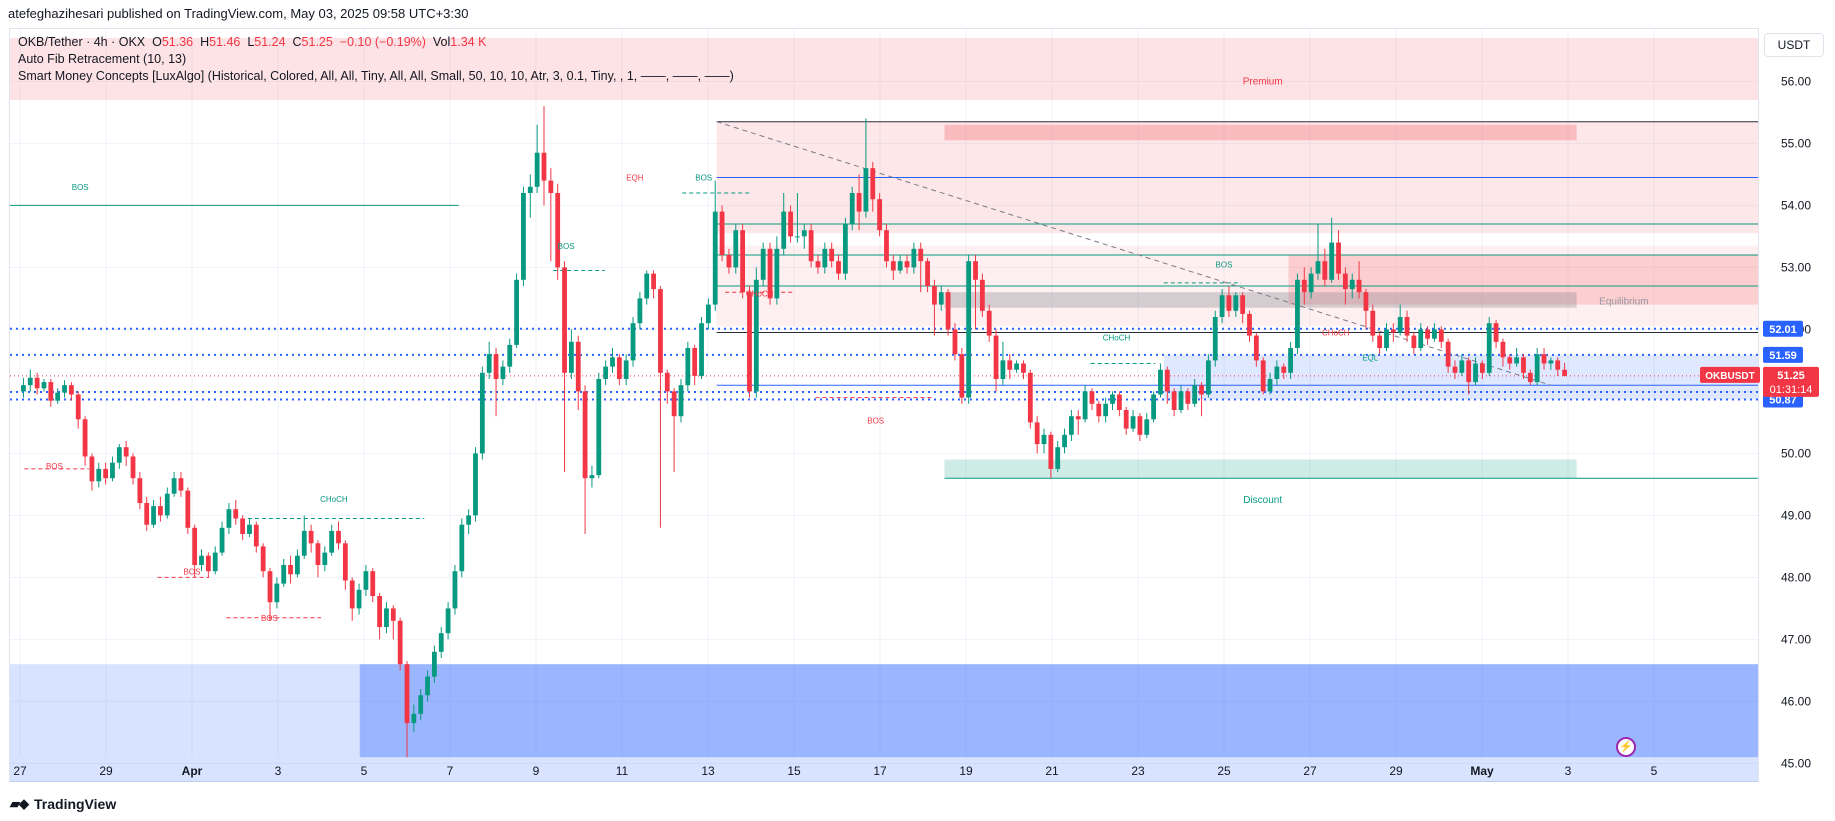 This screenshot has height=821, width=1835. What do you see at coordinates (1796, 701) in the screenshot?
I see `y-tick-label: 46.00` at bounding box center [1796, 701].